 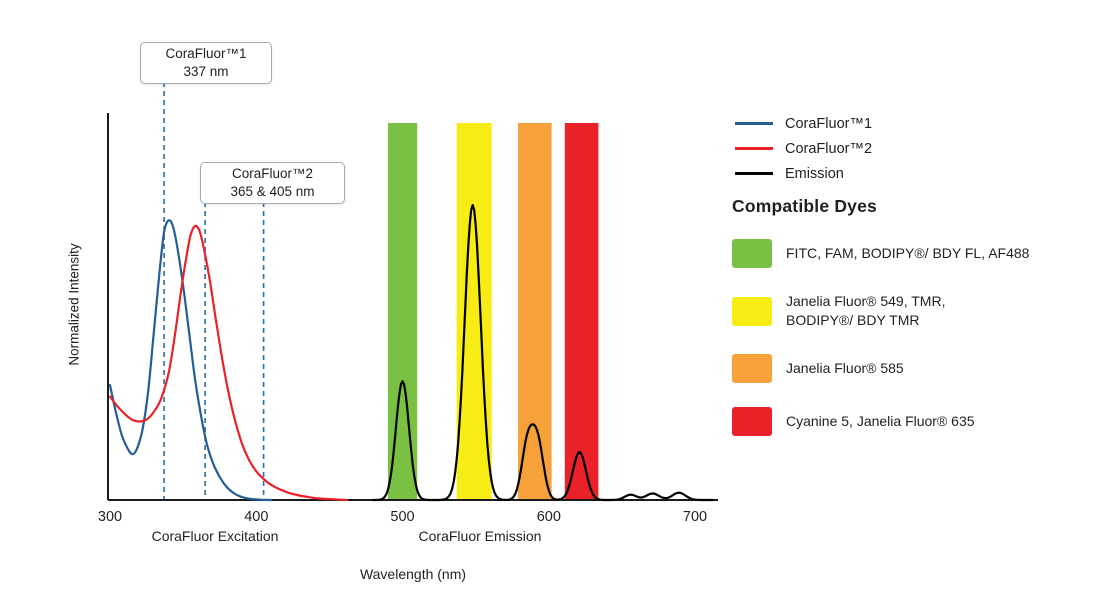 I want to click on legend-label-corafluor1: CoraFluor™1, so click(x=829, y=123).